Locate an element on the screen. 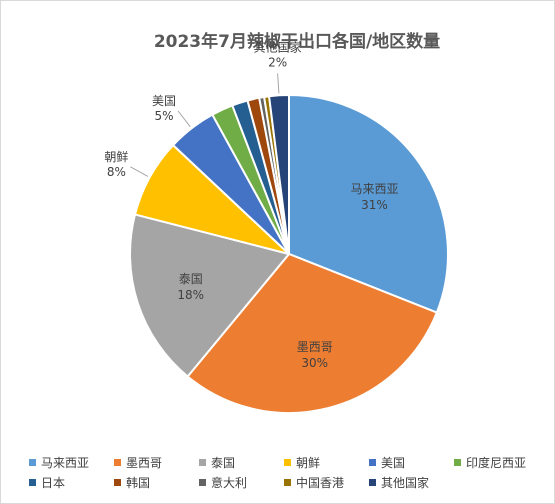 The width and height of the screenshot is (555, 504). legend-label-泰国: 泰国 is located at coordinates (223, 463).